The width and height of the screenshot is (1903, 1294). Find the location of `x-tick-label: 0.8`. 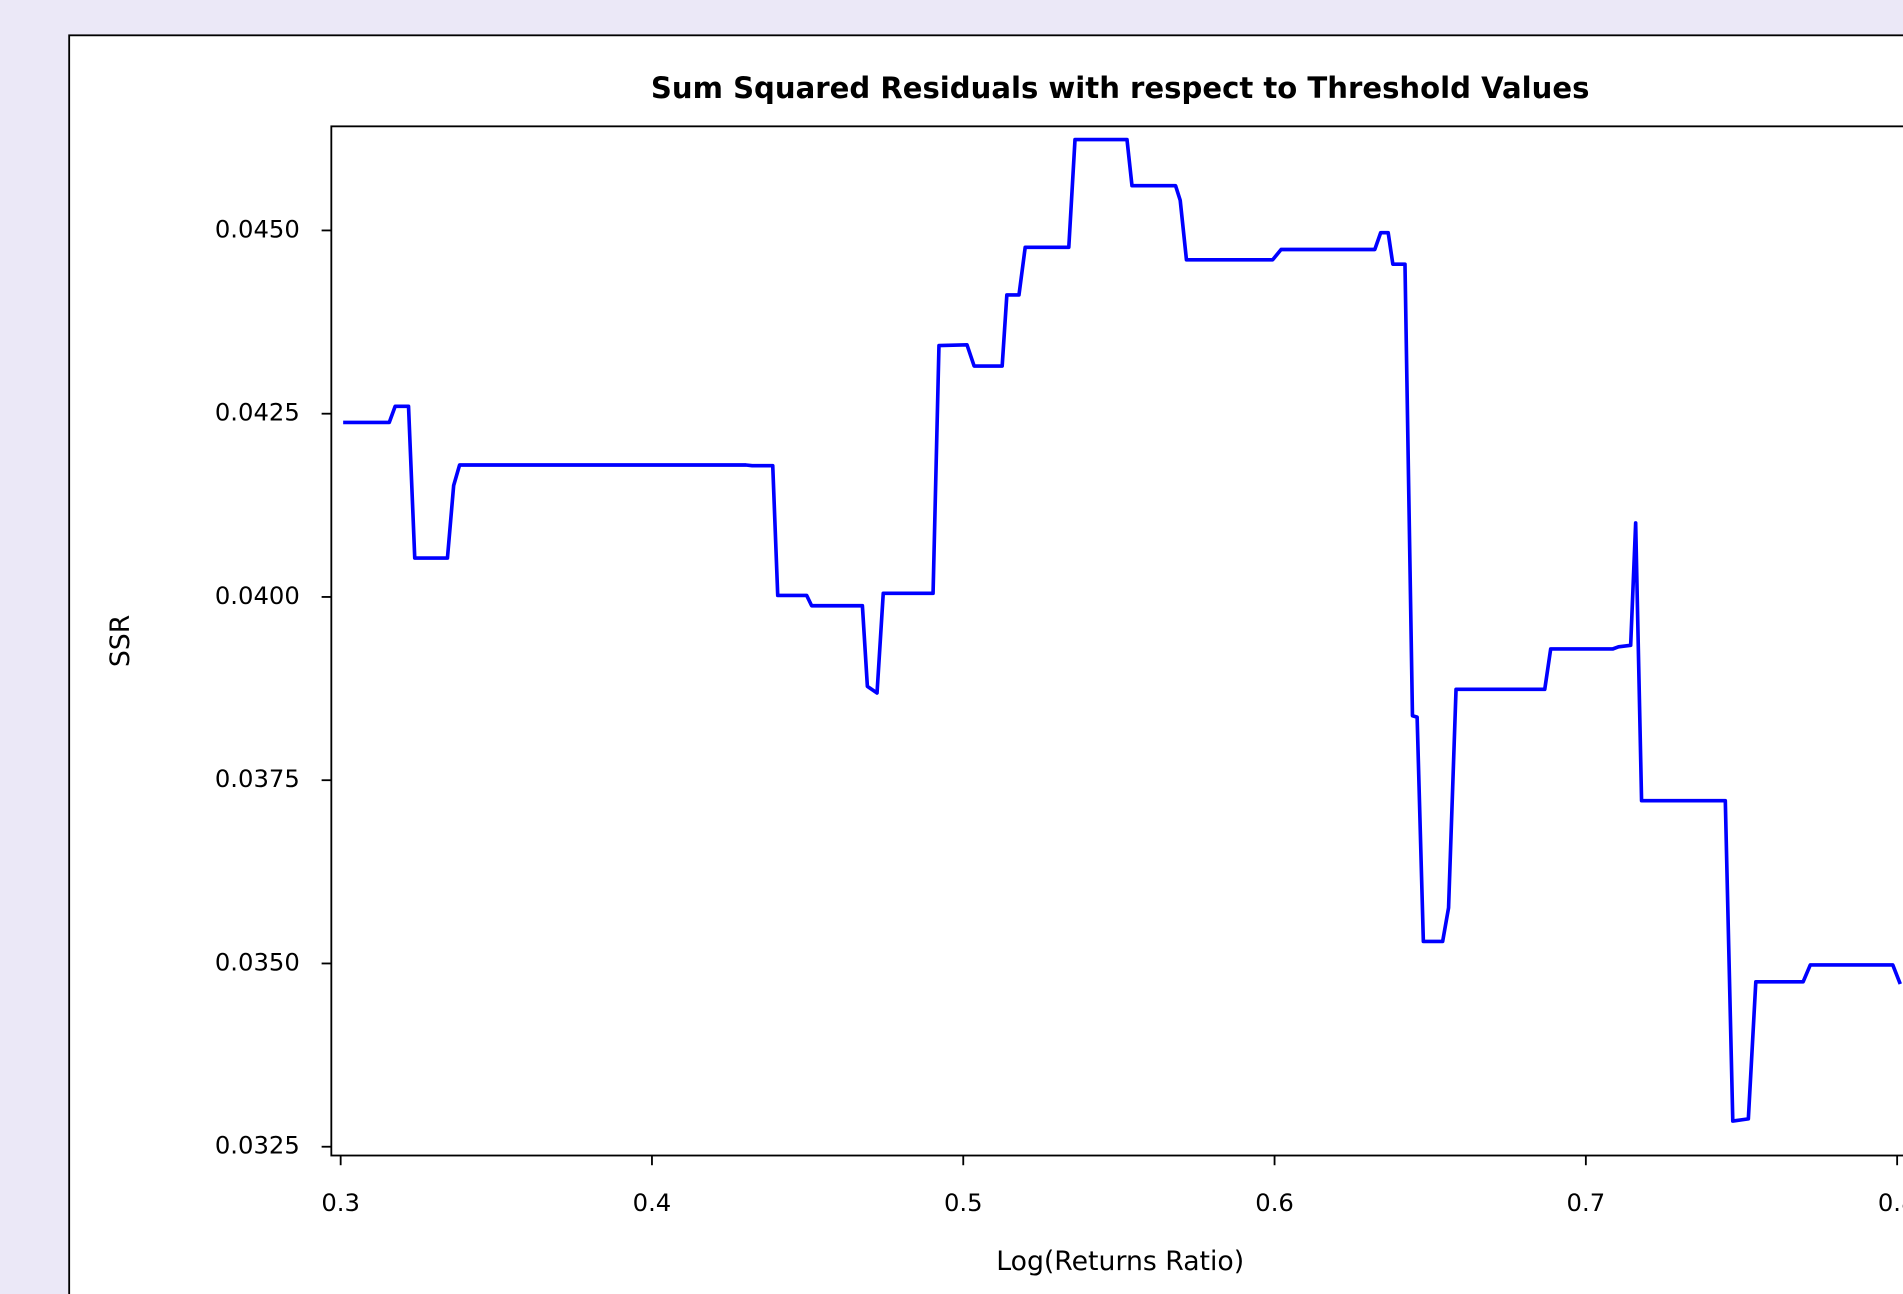

x-tick-label: 0.8 is located at coordinates (1890, 1202).